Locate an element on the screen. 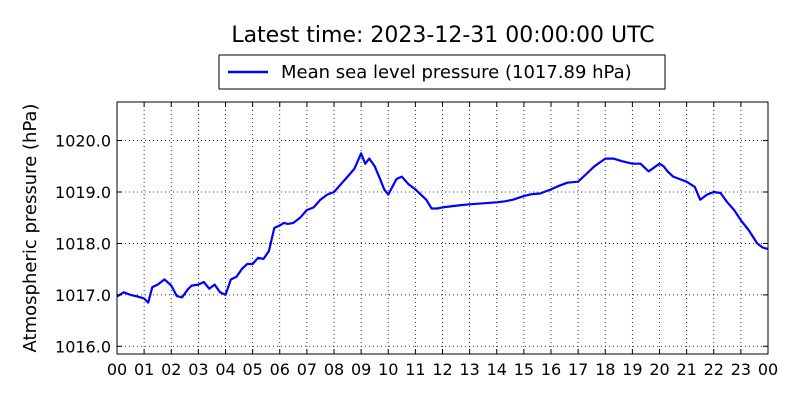 The image size is (800, 400). x-tick-label: 04 is located at coordinates (225, 369).